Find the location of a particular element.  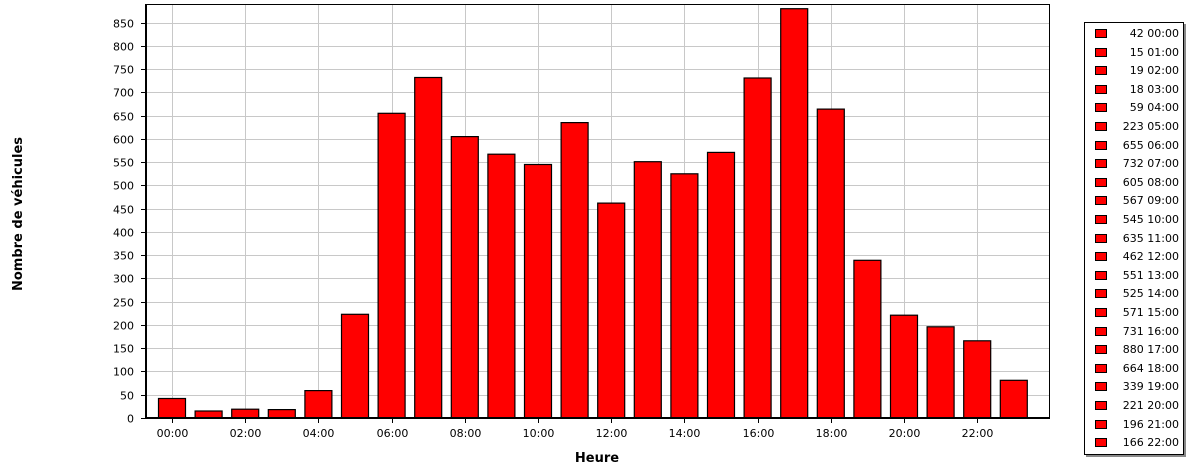

legend-item: 15 01:00 is located at coordinates (1134, 53).